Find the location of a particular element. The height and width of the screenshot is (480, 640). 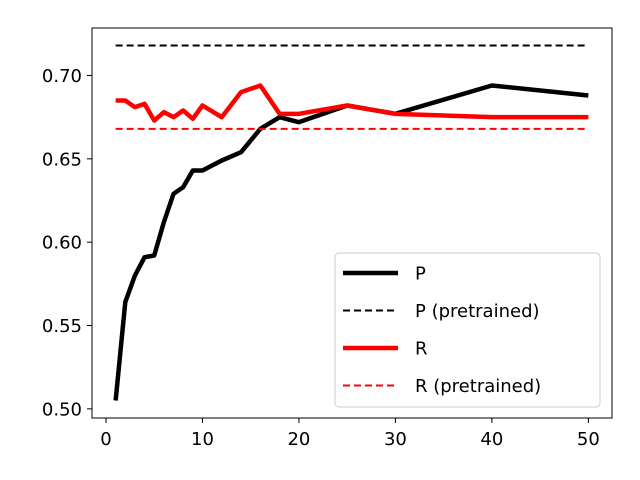

y-tick-label: 0.65 is located at coordinates (62, 159).